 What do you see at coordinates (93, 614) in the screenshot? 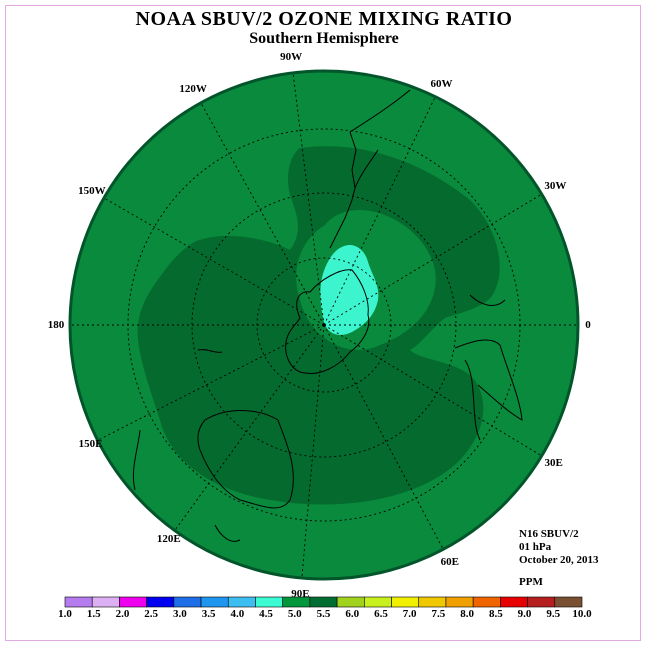
I see `colorbar-tick-label: 1.5` at bounding box center [93, 614].